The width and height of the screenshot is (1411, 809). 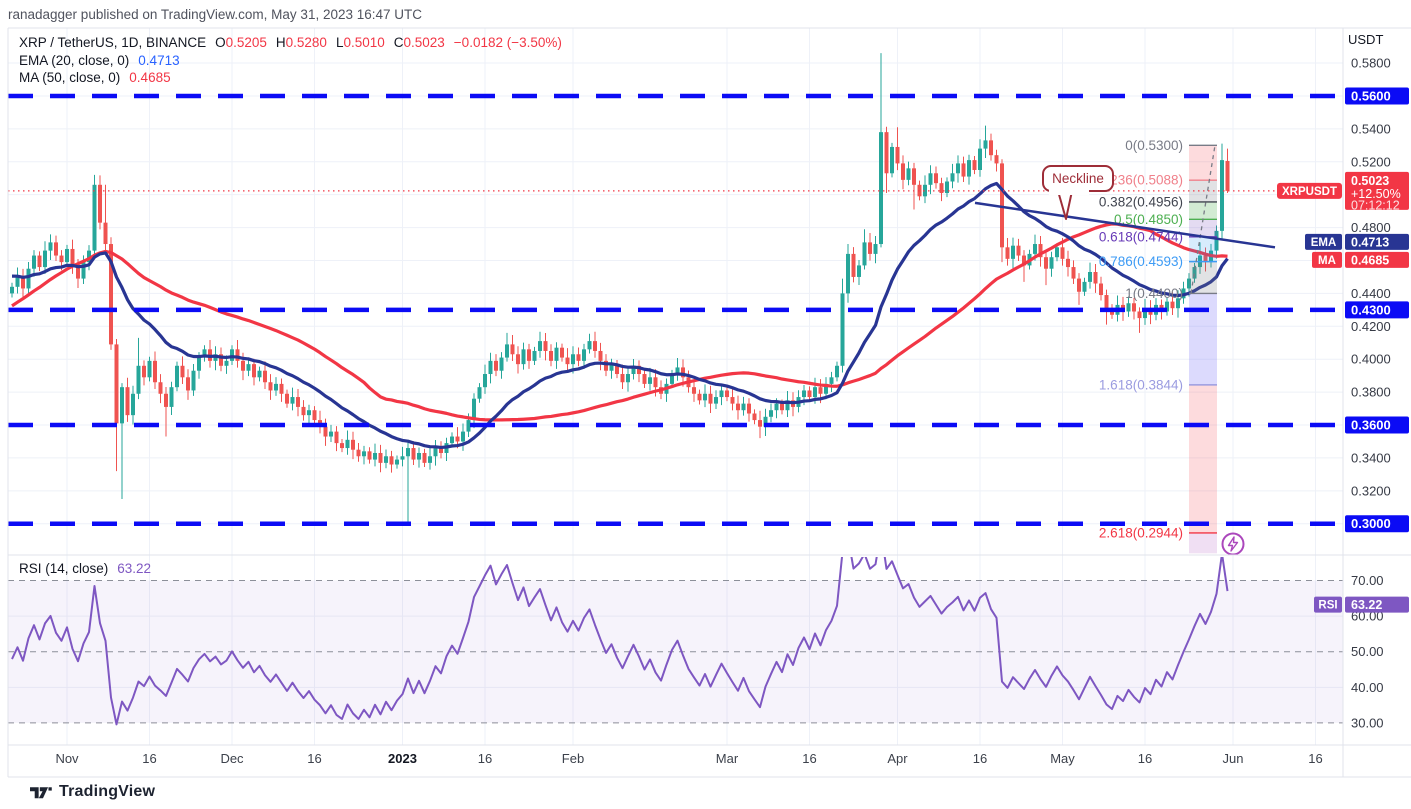 I want to click on ma-tag, so click(x=1327, y=259).